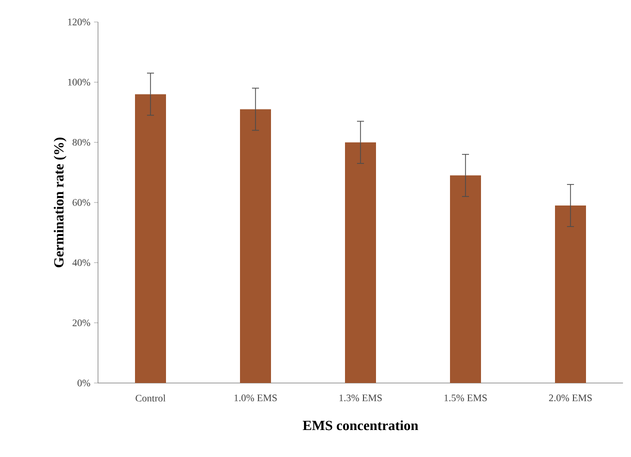 Image resolution: width=631 pixels, height=457 pixels. Describe the element at coordinates (79, 22) in the screenshot. I see `y-tick-label: 120%` at that location.